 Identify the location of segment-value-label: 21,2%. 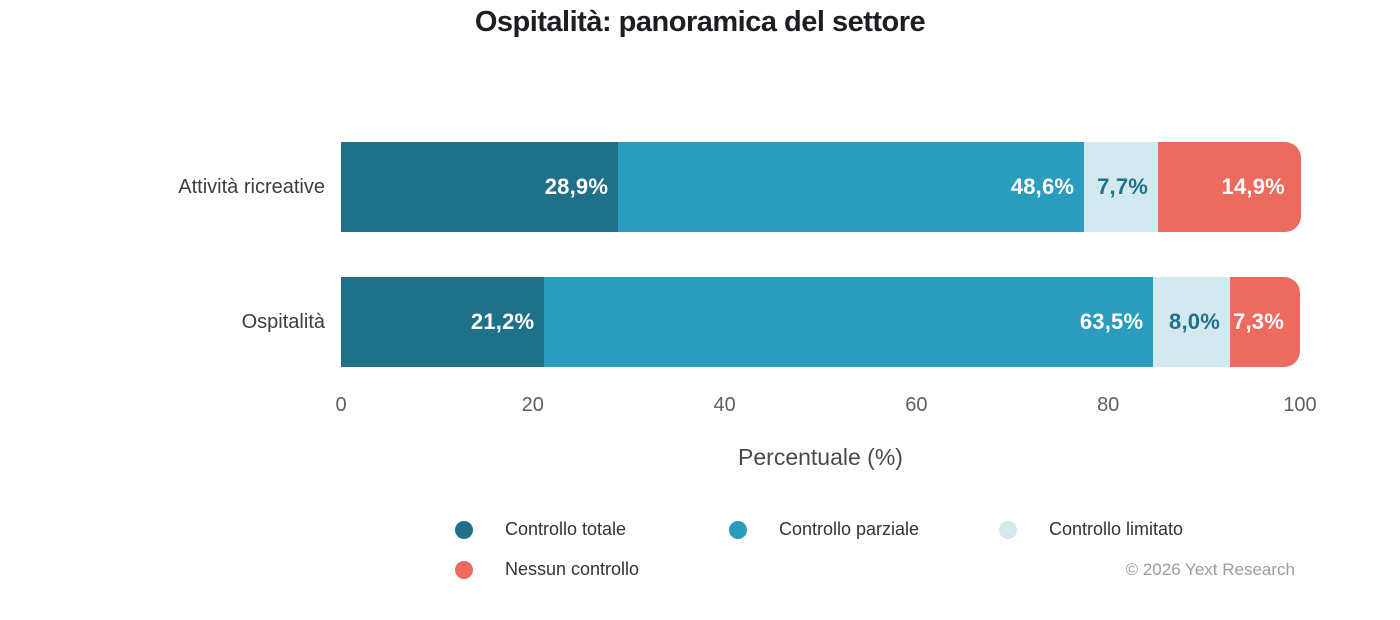
(502, 321).